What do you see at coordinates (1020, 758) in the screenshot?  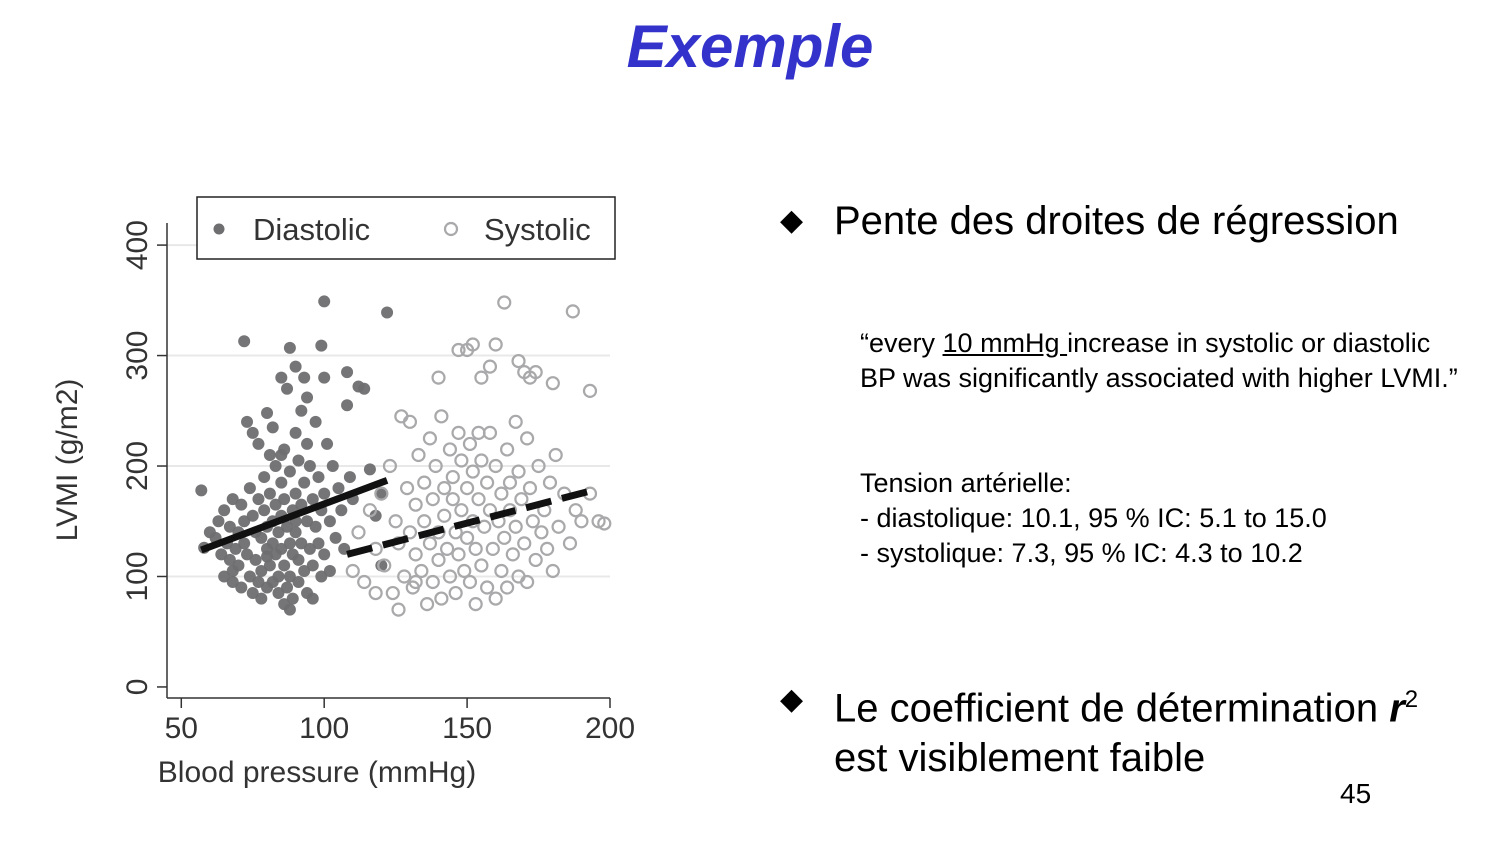 I see `bullet-r2-part2: est visiblement faible` at bounding box center [1020, 758].